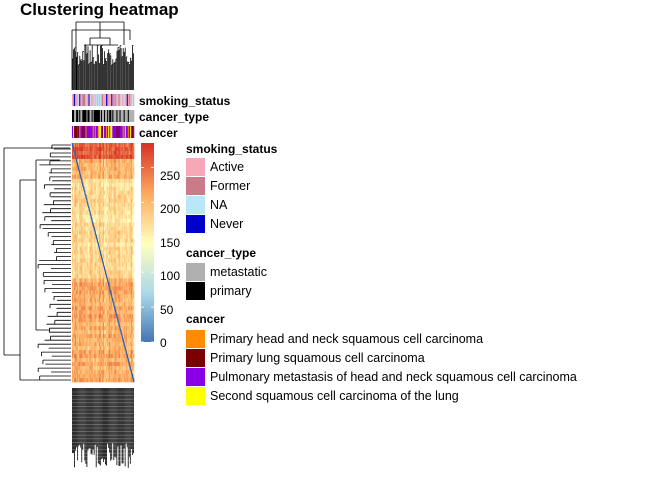  I want to click on annotation-cell-cancer, so click(77, 132).